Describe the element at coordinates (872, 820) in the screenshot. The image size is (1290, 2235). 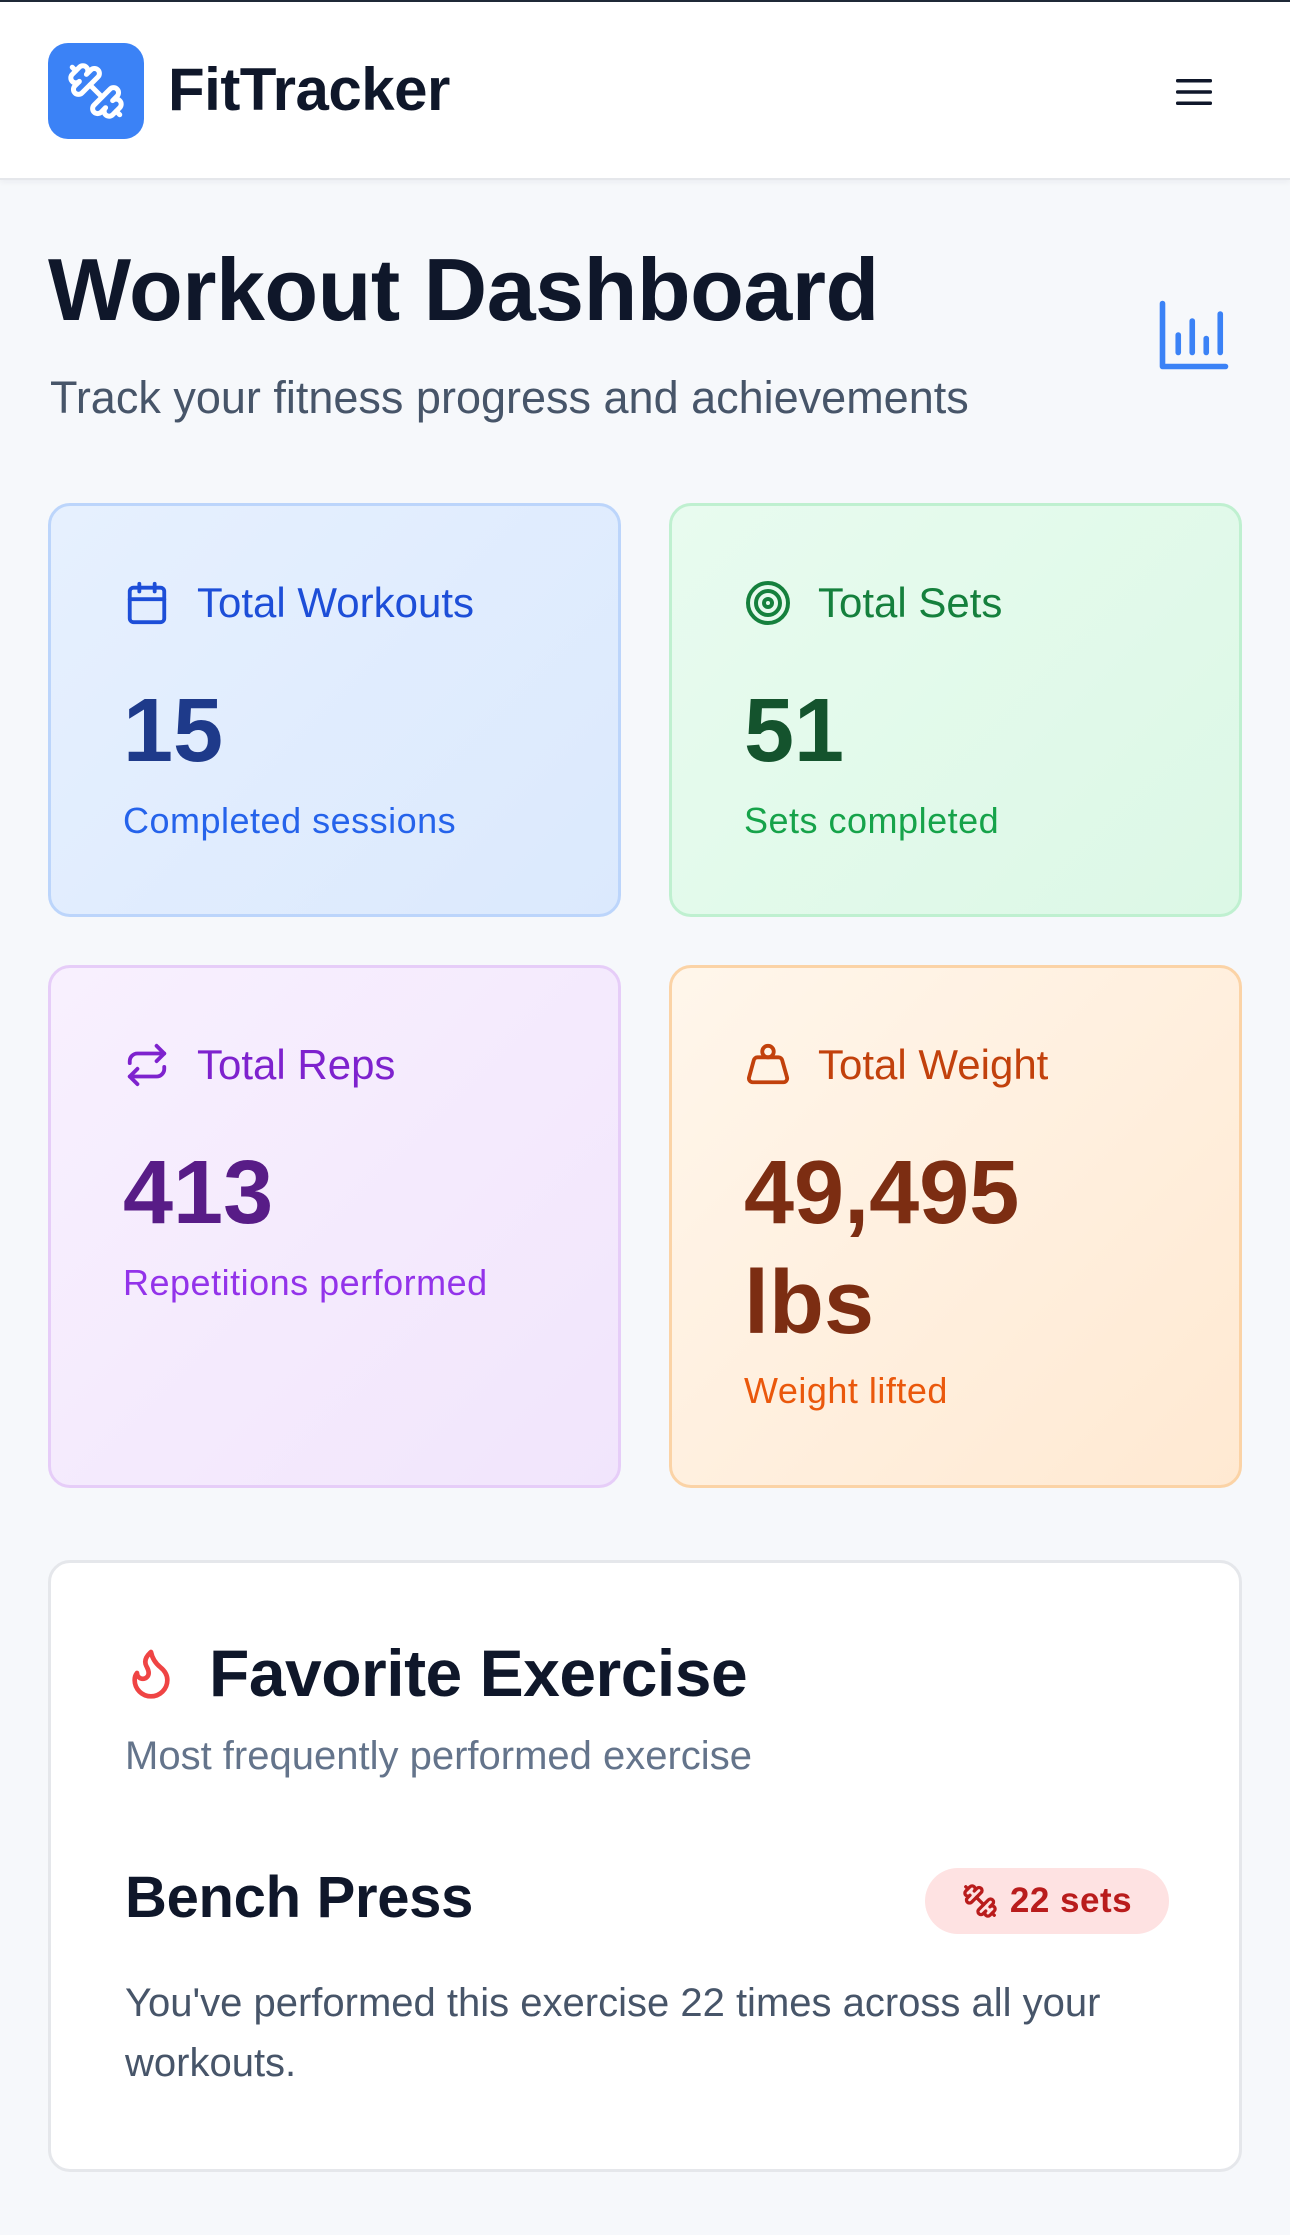
I see `stat-caption: Sets completed` at that location.